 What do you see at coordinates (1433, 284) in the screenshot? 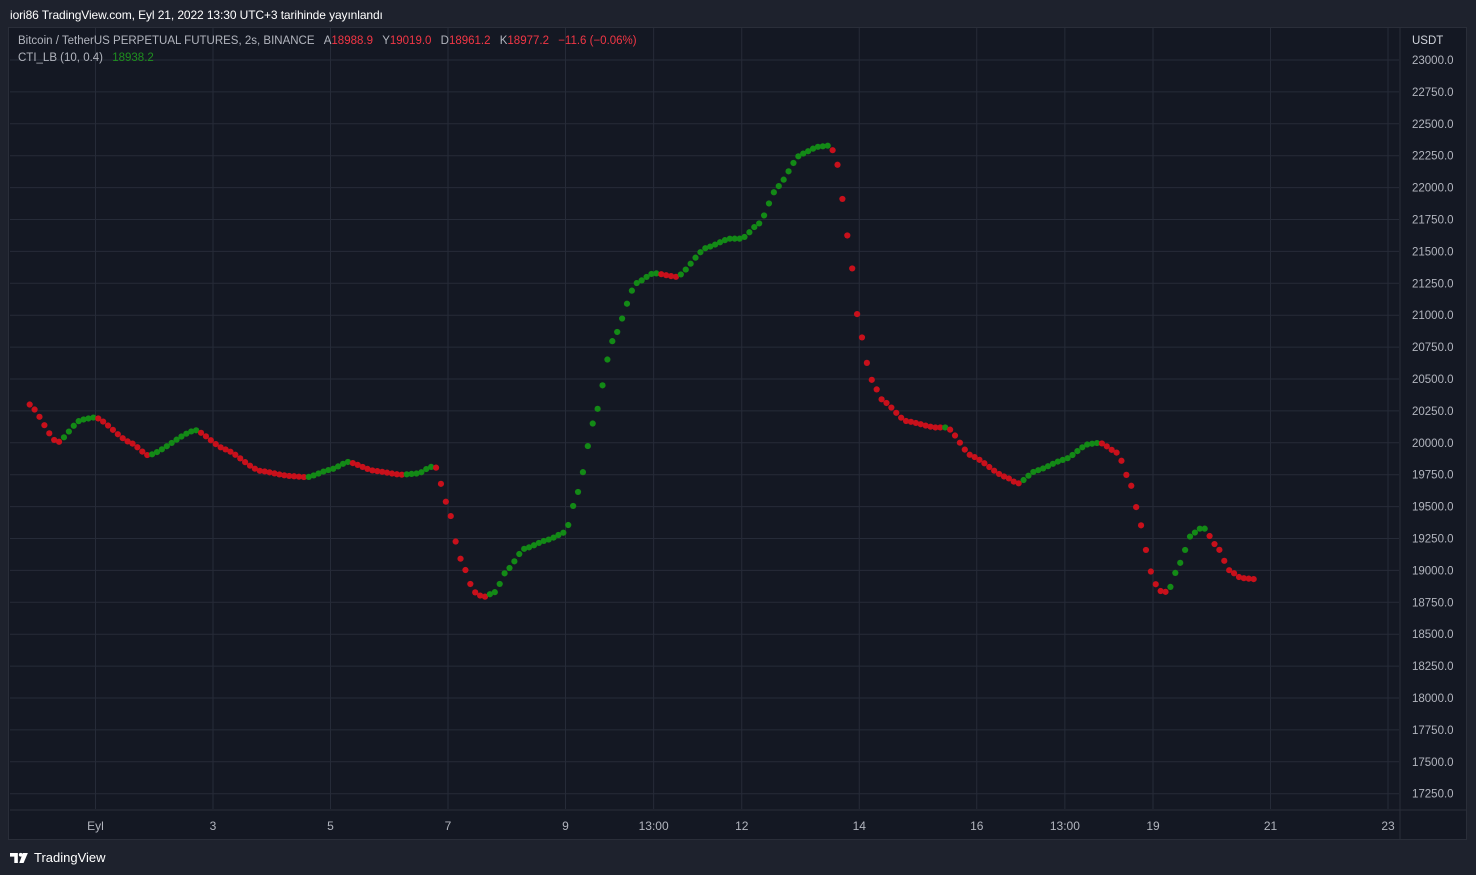
I see `y-tick-label: 21250.0` at bounding box center [1433, 284].